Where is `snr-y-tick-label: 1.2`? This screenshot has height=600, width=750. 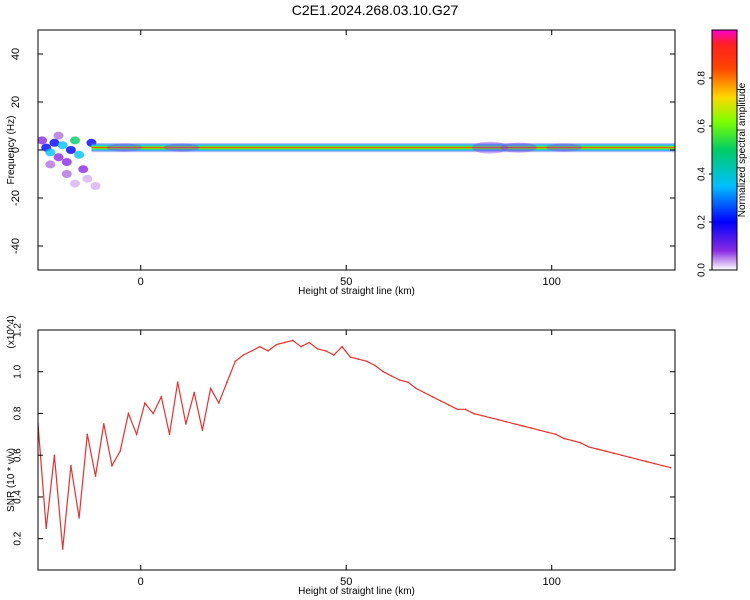
snr-y-tick-label: 1.2 is located at coordinates (18, 330).